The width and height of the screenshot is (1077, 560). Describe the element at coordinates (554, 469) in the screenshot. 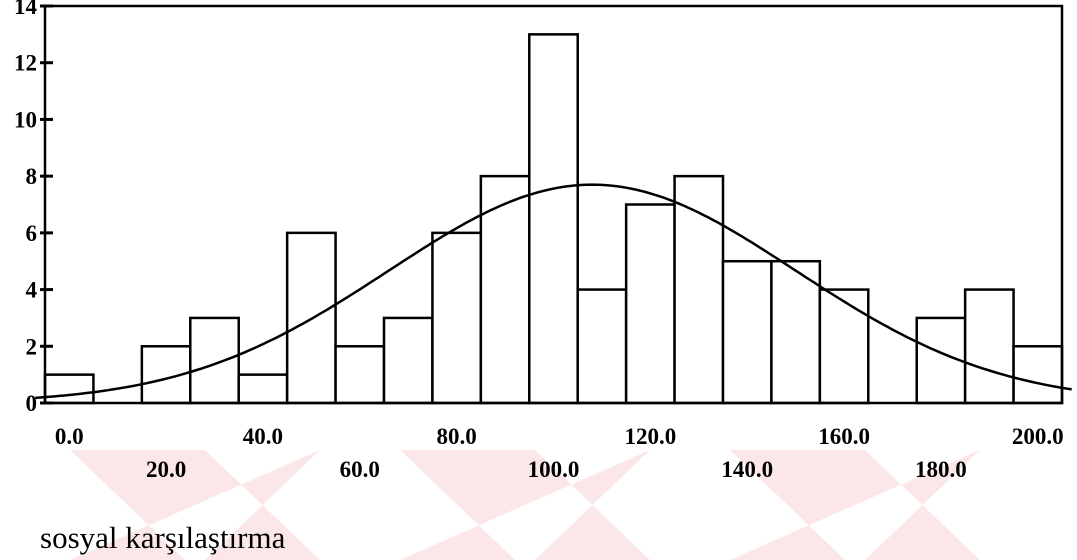

I see `x-tick-label-lower-2: 100.0` at that location.